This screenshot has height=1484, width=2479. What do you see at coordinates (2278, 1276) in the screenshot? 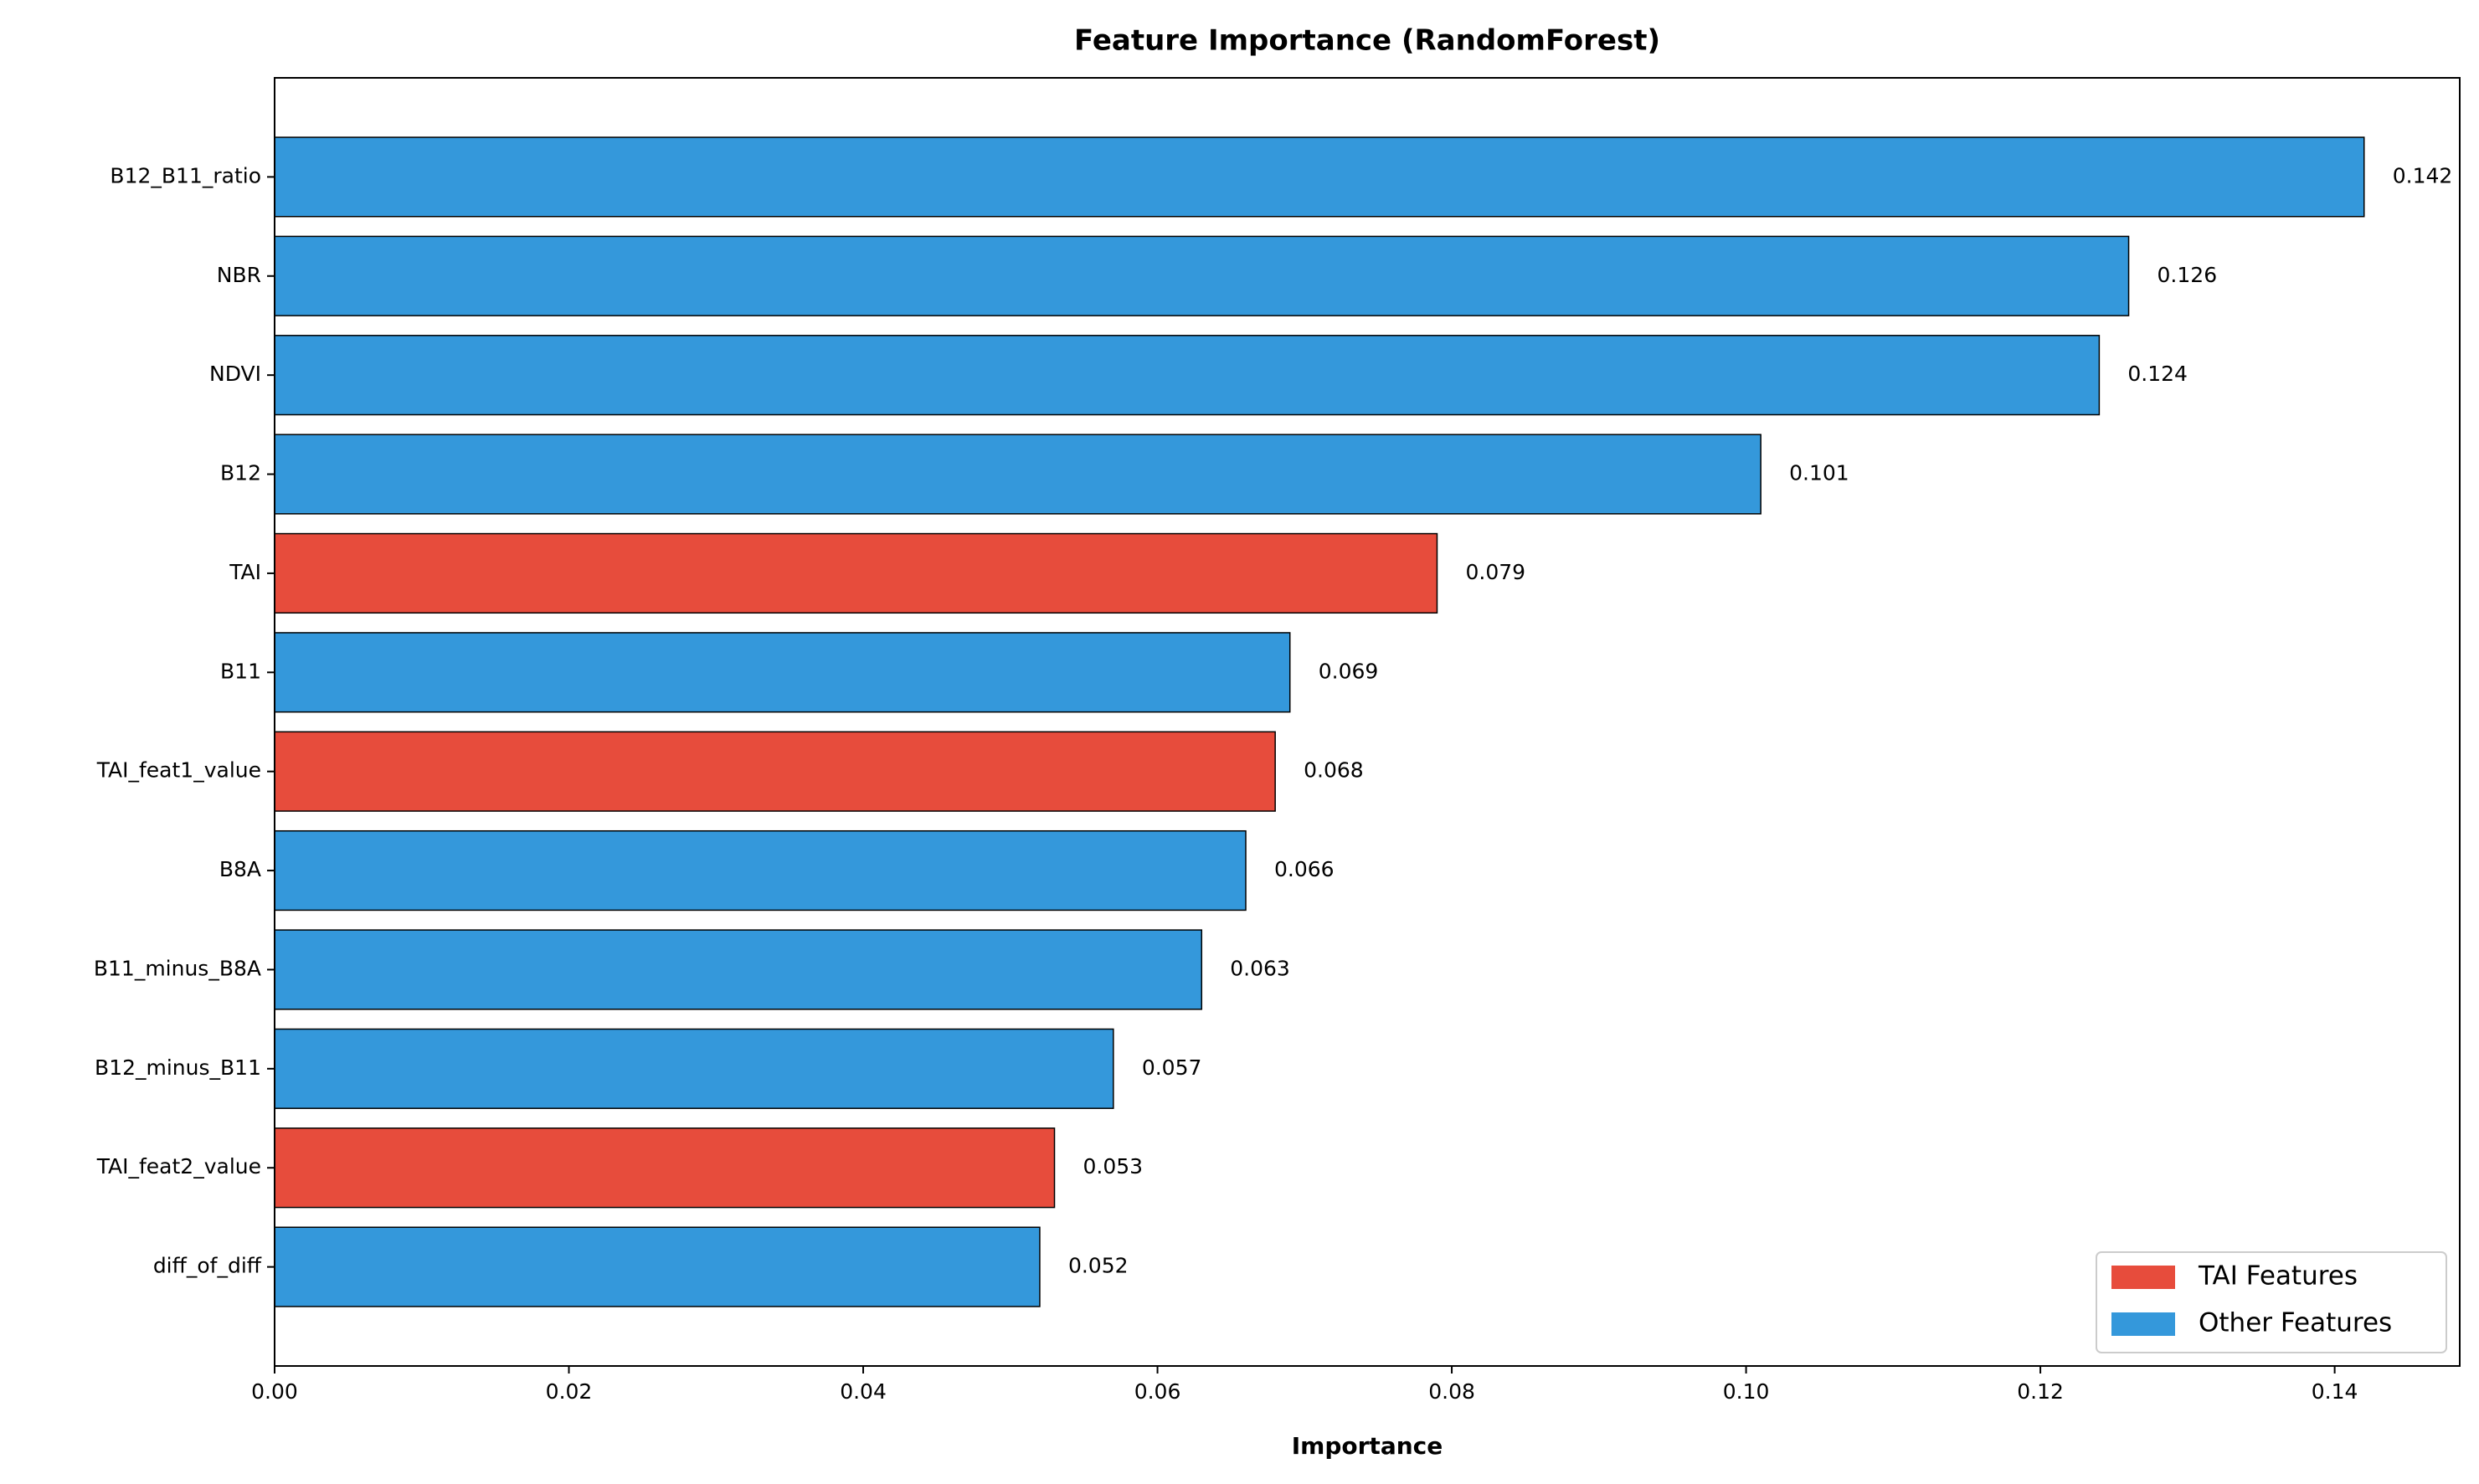
I see `legend-label: TAI Features` at bounding box center [2278, 1276].